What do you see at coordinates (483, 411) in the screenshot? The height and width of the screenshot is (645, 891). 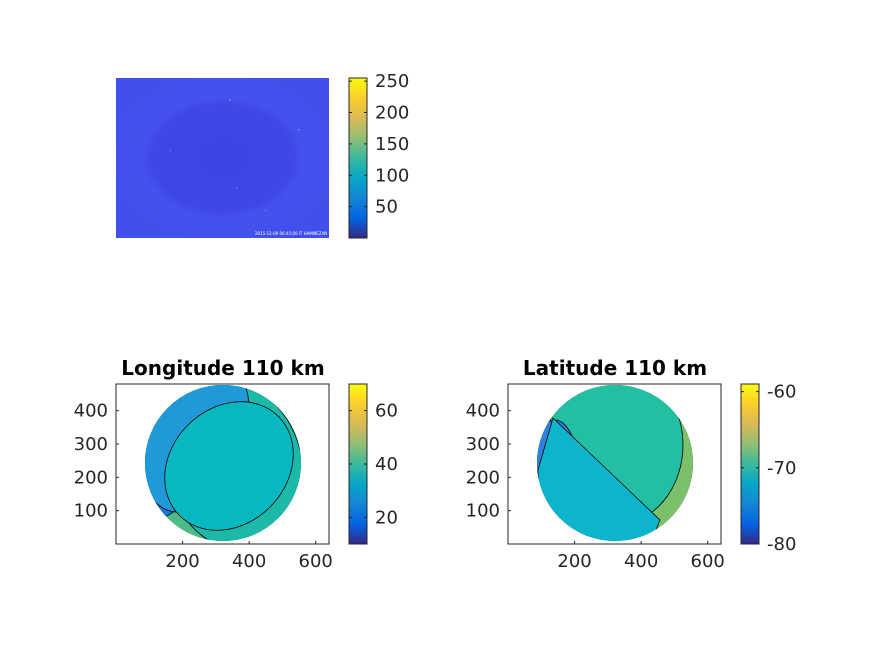 I see `latitude-ytick-label-3: 400` at bounding box center [483, 411].